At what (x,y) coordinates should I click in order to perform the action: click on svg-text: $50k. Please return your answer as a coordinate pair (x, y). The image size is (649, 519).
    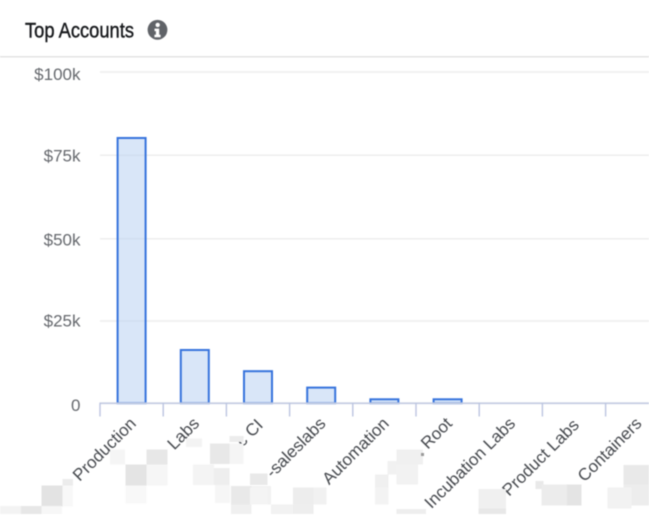
    Looking at the image, I should click on (62, 239).